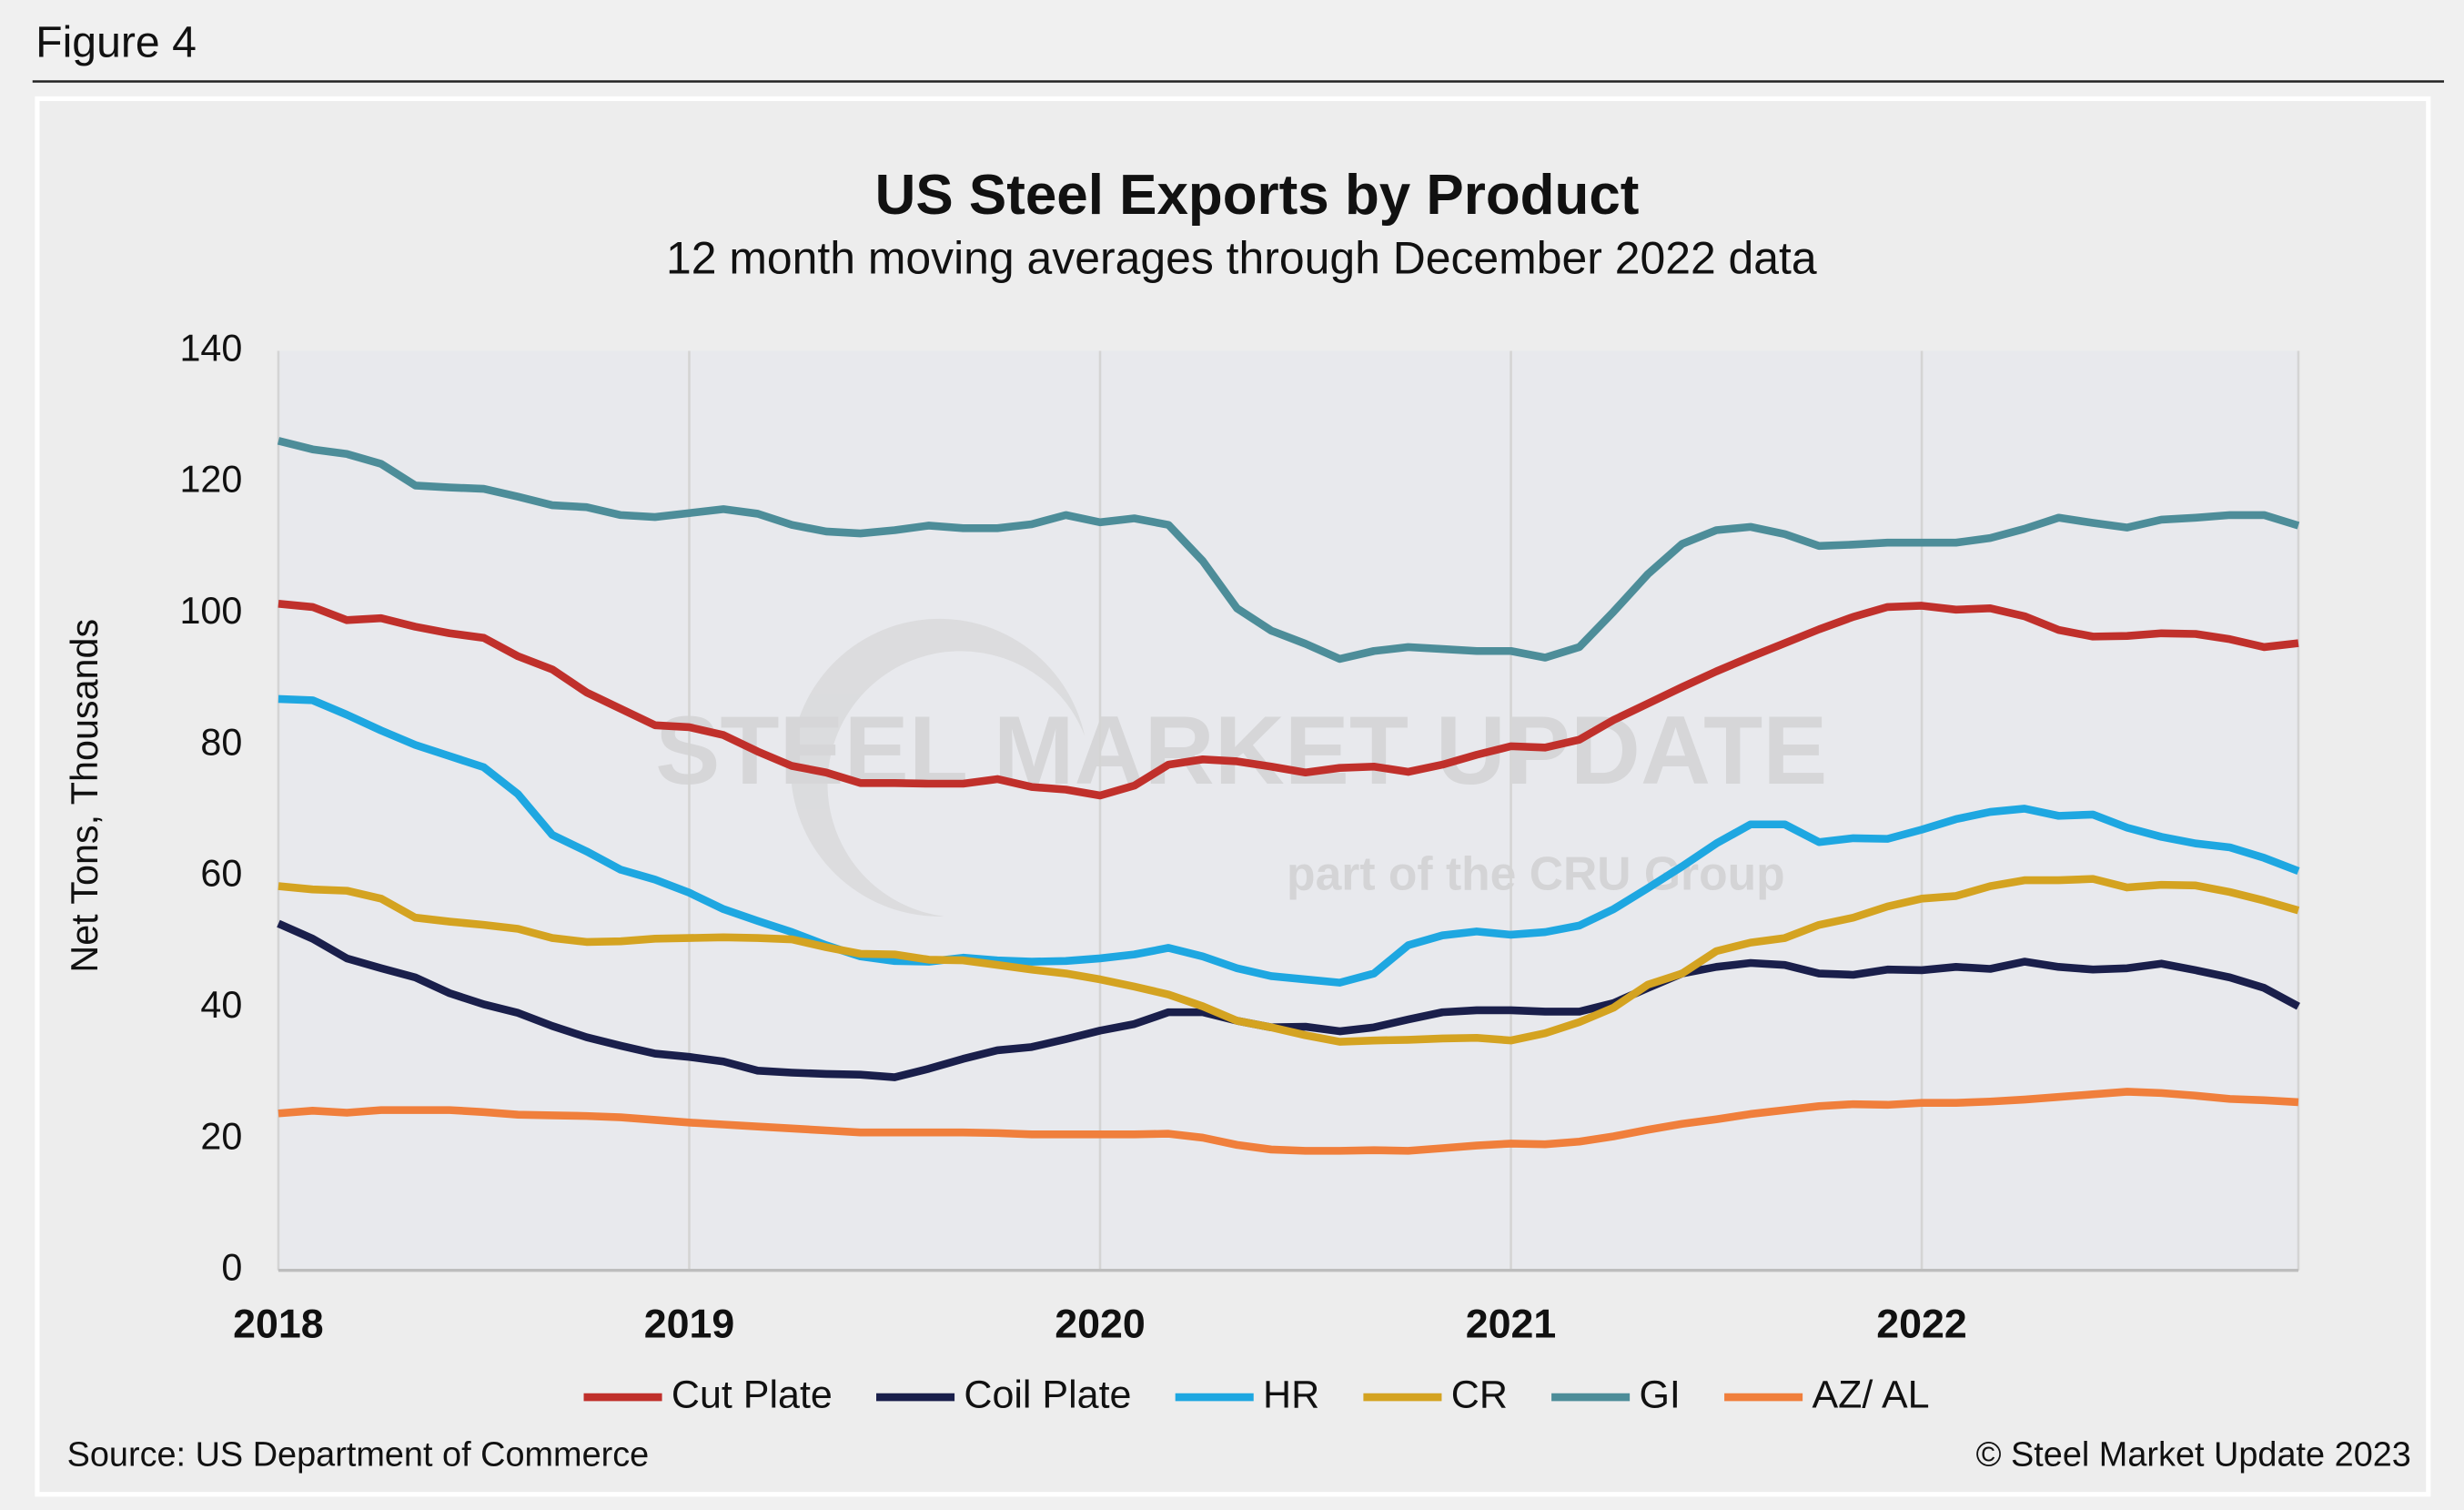 The width and height of the screenshot is (2464, 1510). I want to click on legend-label: GI, so click(1659, 1394).